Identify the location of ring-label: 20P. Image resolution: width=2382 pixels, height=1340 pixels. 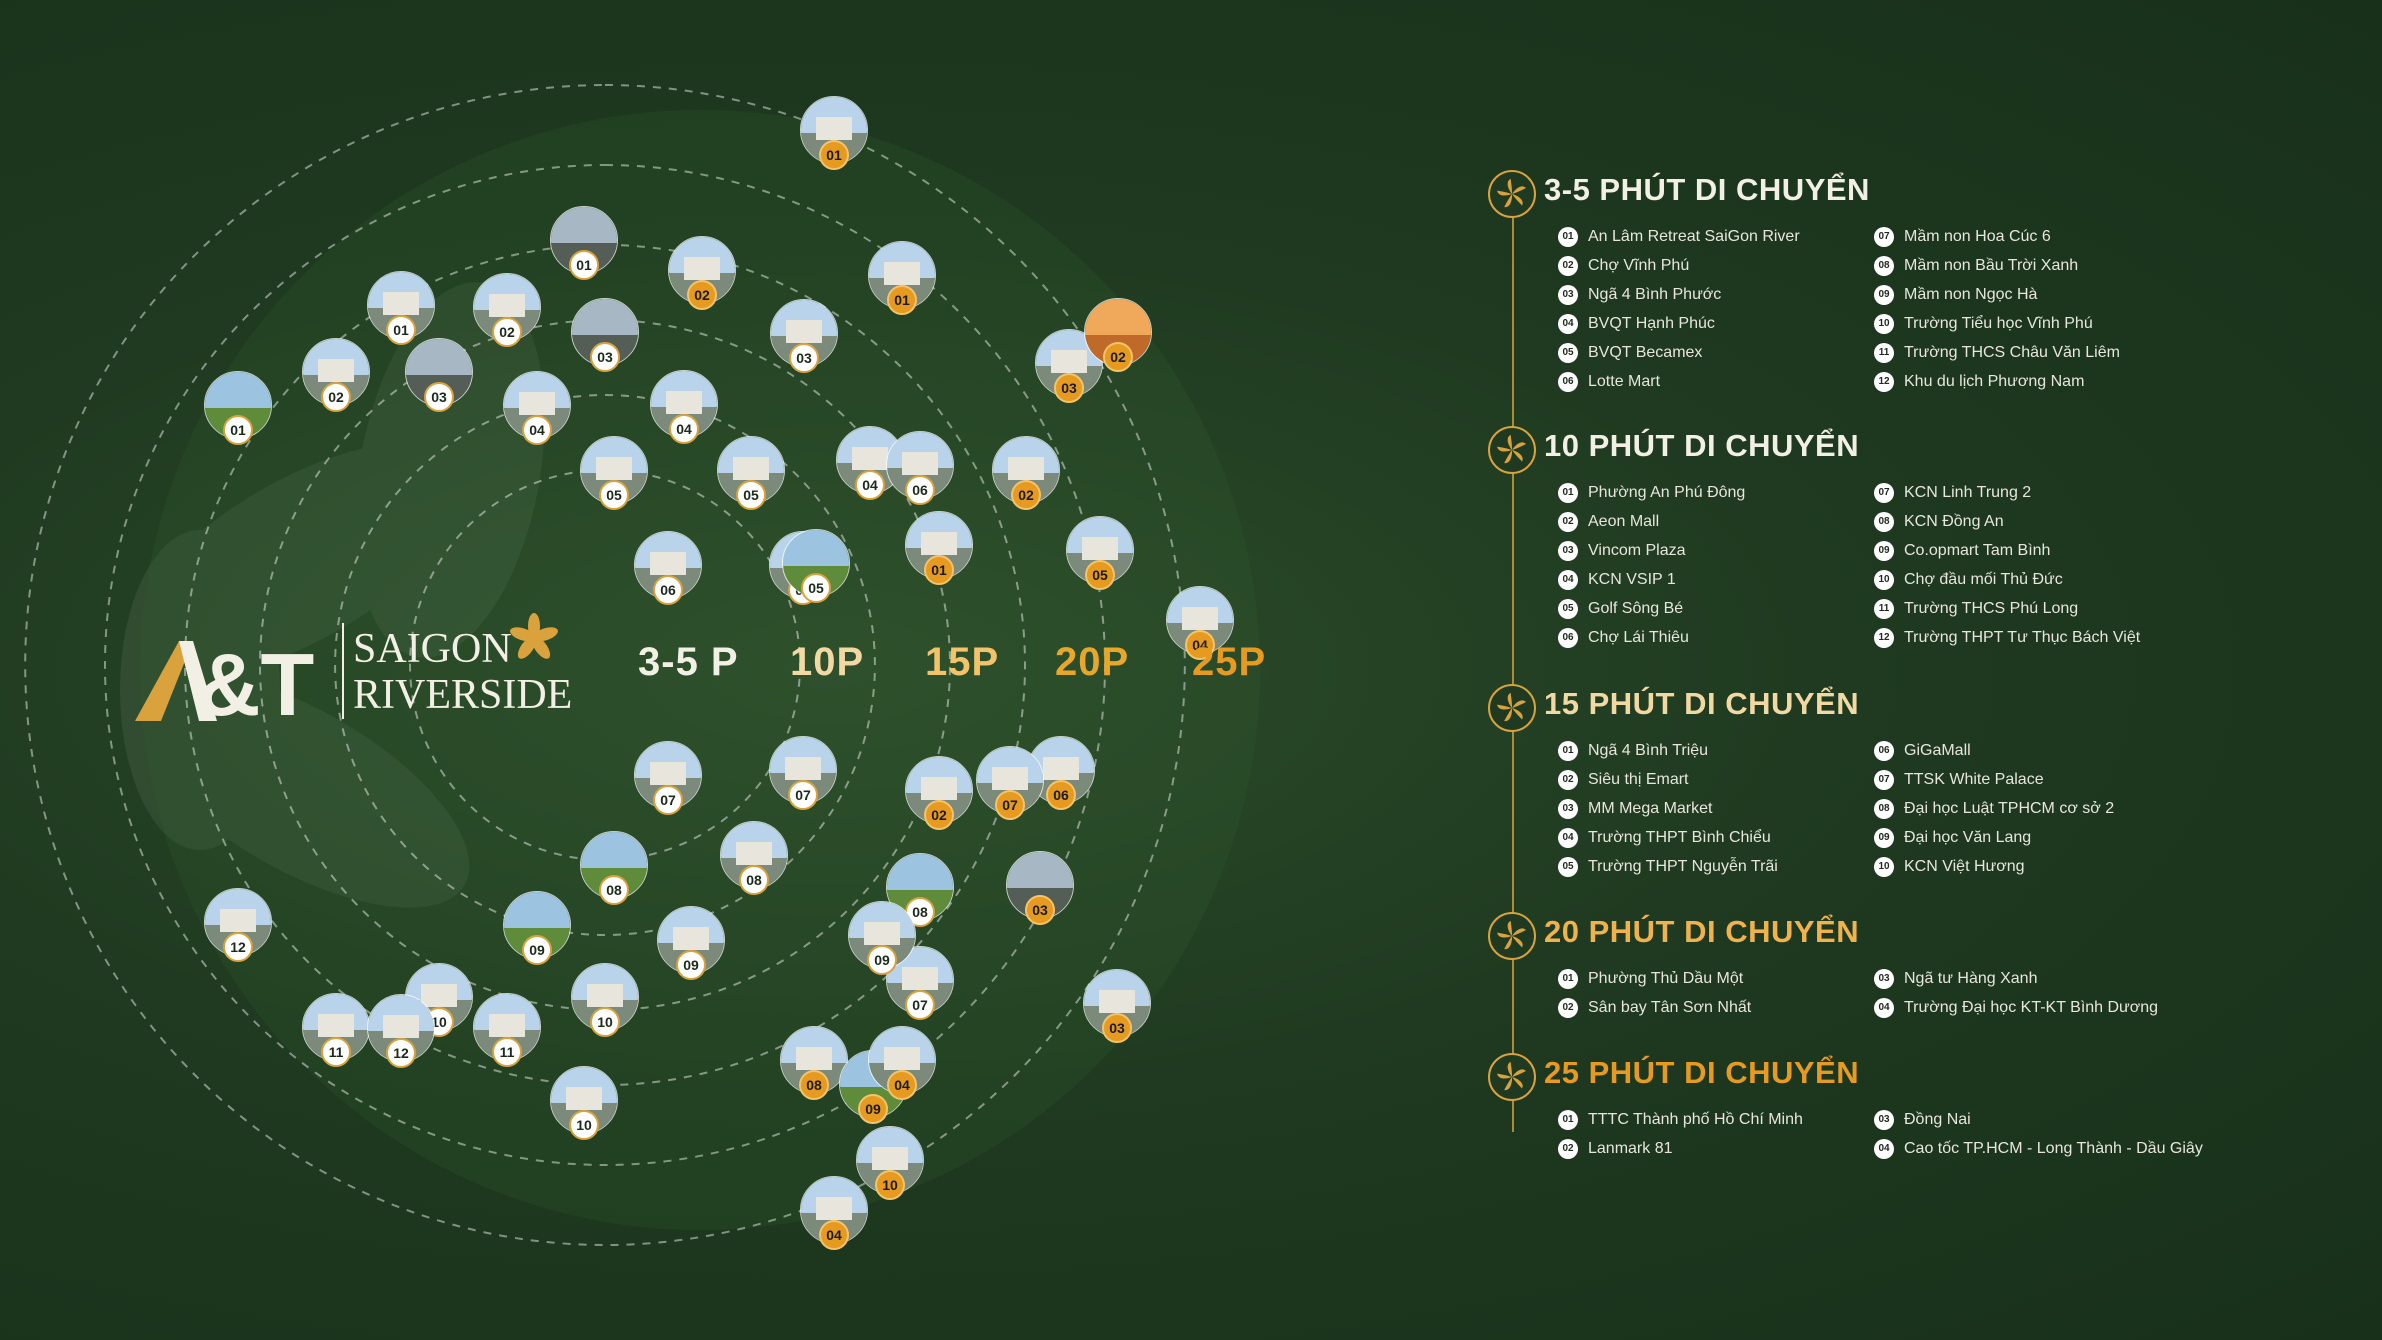
(1092, 662).